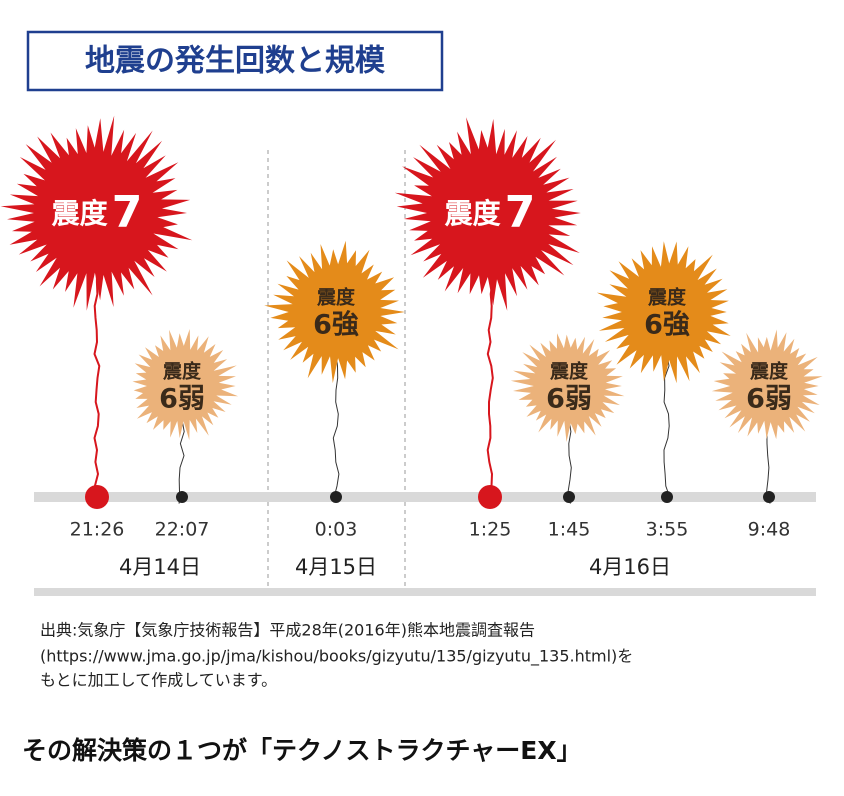  Describe the element at coordinates (630, 567) in the screenshot. I see `date-label: 4月16日` at that location.